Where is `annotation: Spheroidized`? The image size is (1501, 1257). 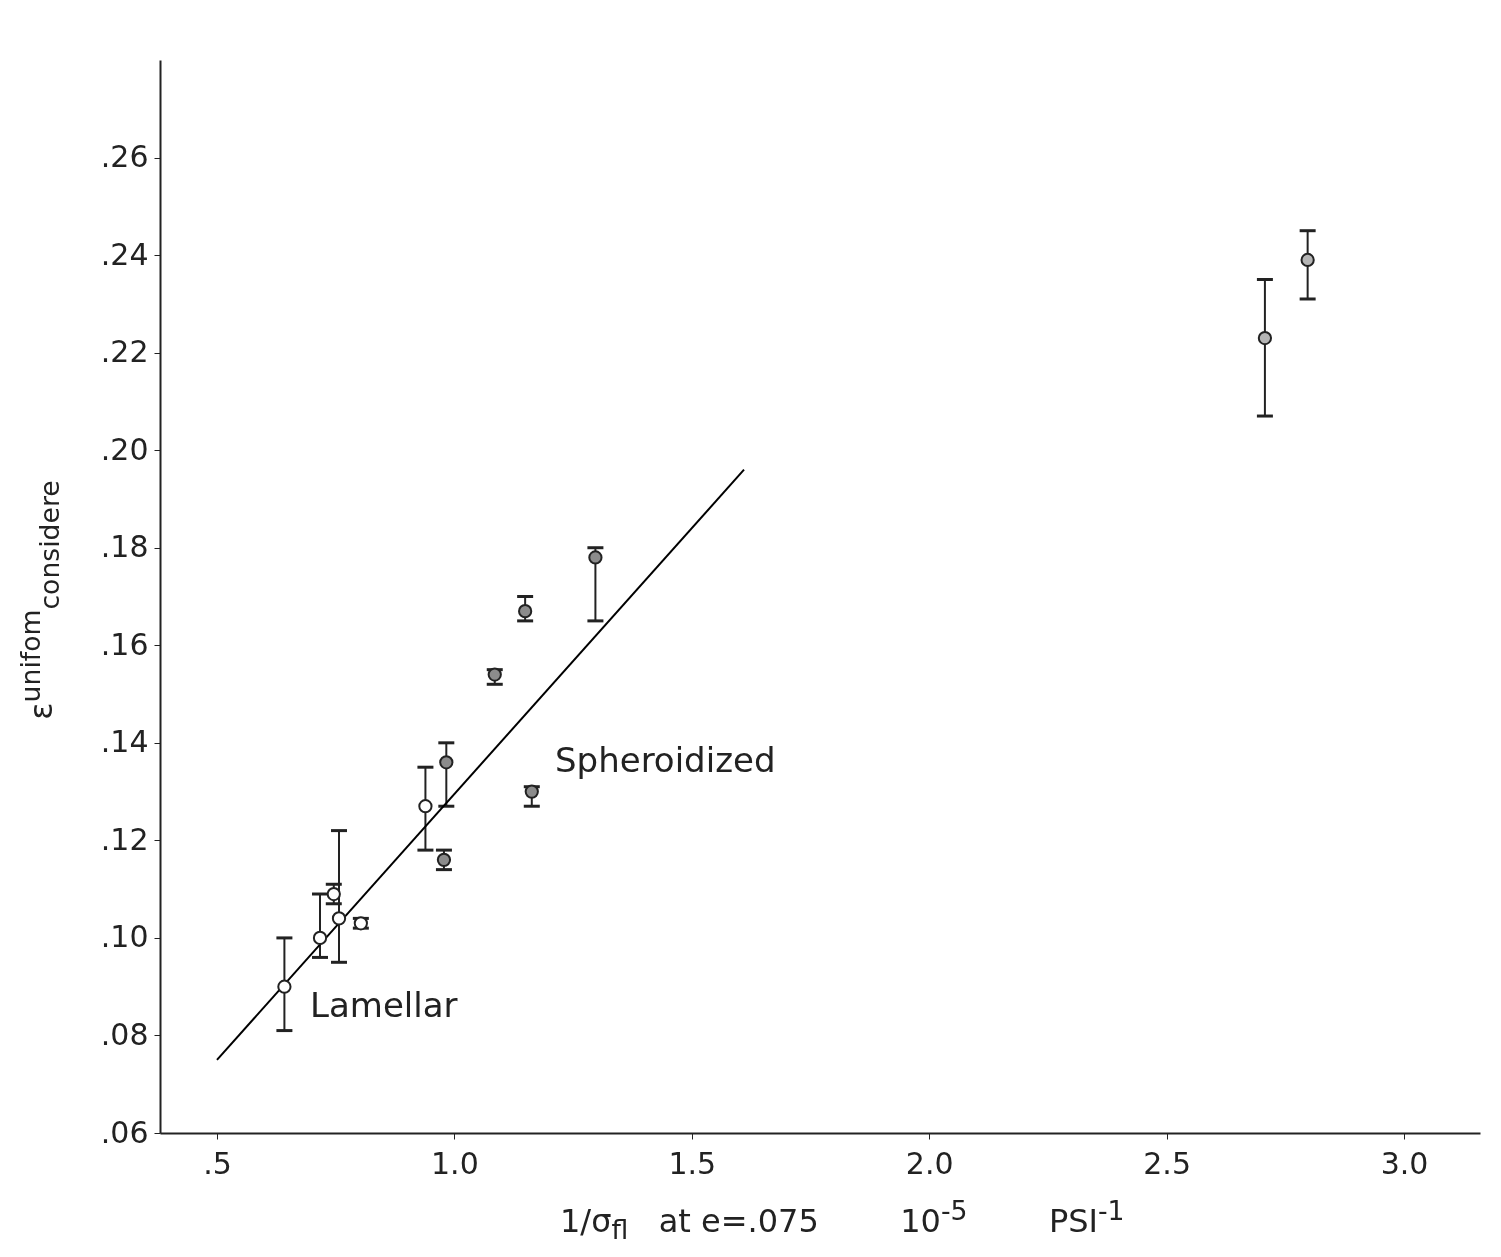 annotation: Spheroidized is located at coordinates (665, 760).